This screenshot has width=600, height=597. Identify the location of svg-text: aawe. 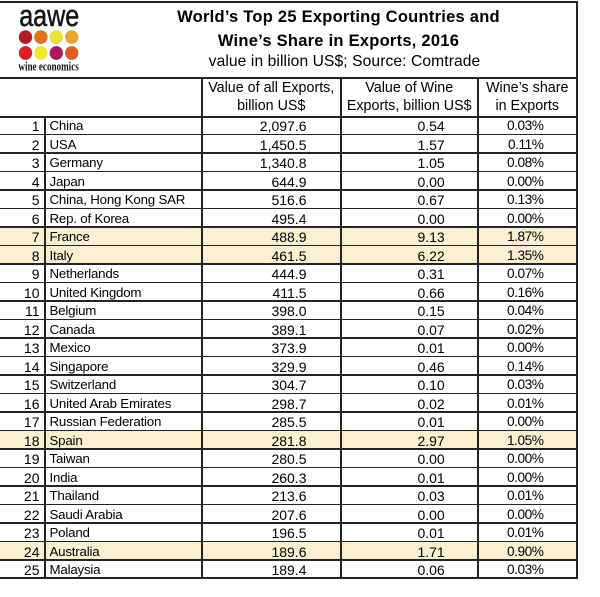
(49, 19).